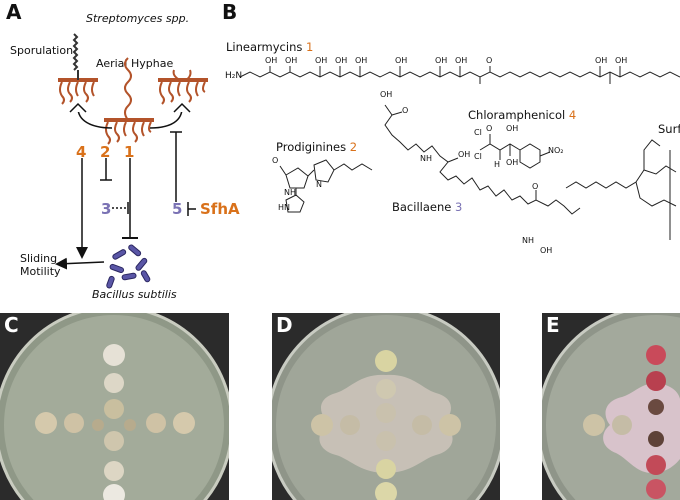  Describe the element at coordinates (11, 325) in the screenshot. I see `panel-c-letter: C` at that location.